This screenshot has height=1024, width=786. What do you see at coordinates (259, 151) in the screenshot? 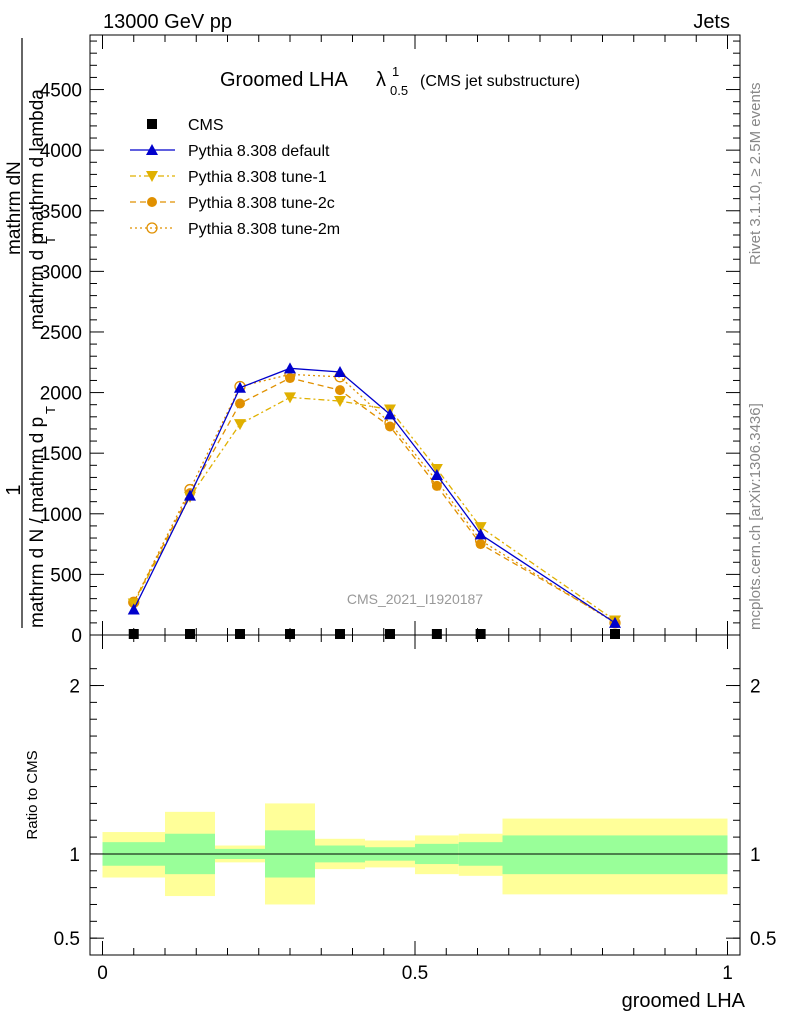
I see `legend-label: Pythia 8.308 default` at bounding box center [259, 151].